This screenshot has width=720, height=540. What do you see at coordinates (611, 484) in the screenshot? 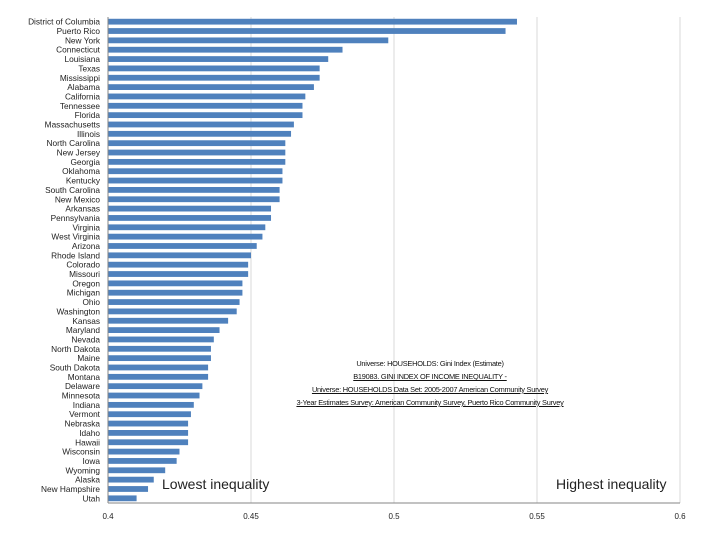
I see `highest-inequality-label: Highest inequality` at bounding box center [611, 484].